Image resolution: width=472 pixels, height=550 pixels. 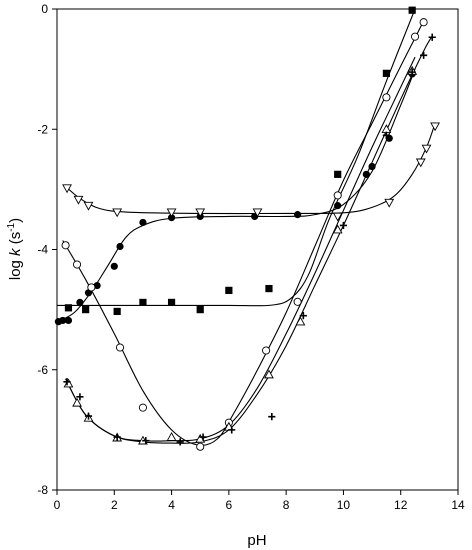 What do you see at coordinates (15, 268) in the screenshot?
I see `y-axis-label-base: log` at bounding box center [15, 268].